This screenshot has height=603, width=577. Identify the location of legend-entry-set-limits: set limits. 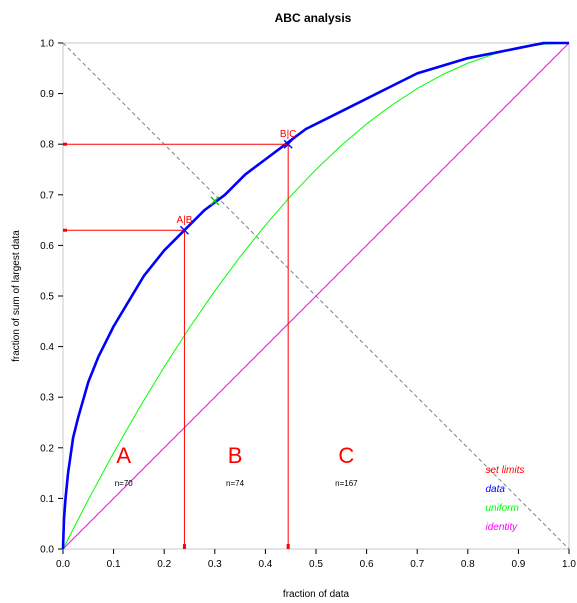
(505, 470).